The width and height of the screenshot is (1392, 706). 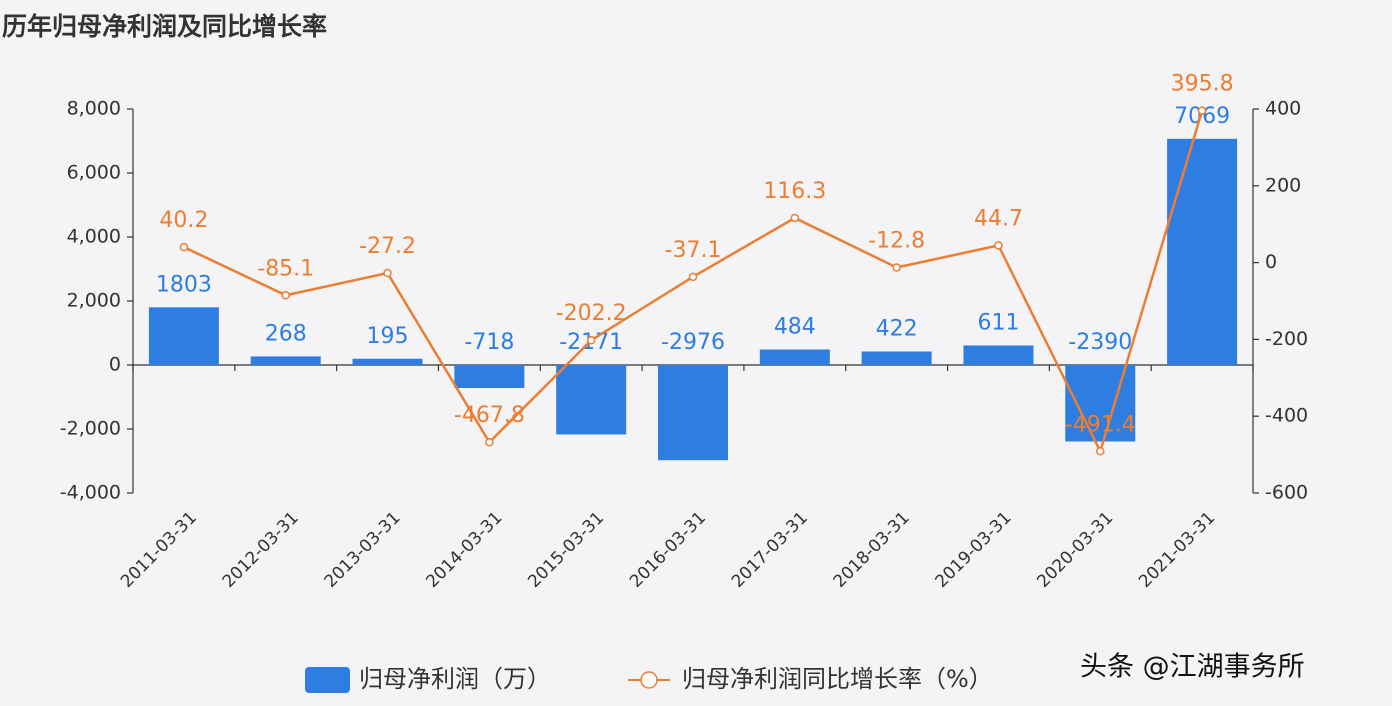 I want to click on y2-tick-label: -200, so click(x=1286, y=339).